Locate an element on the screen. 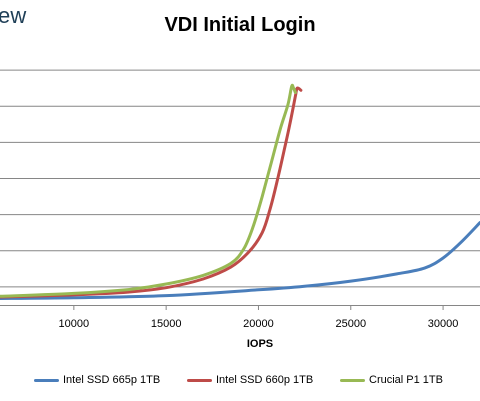  x-tick-label: 20000 is located at coordinates (258, 324).